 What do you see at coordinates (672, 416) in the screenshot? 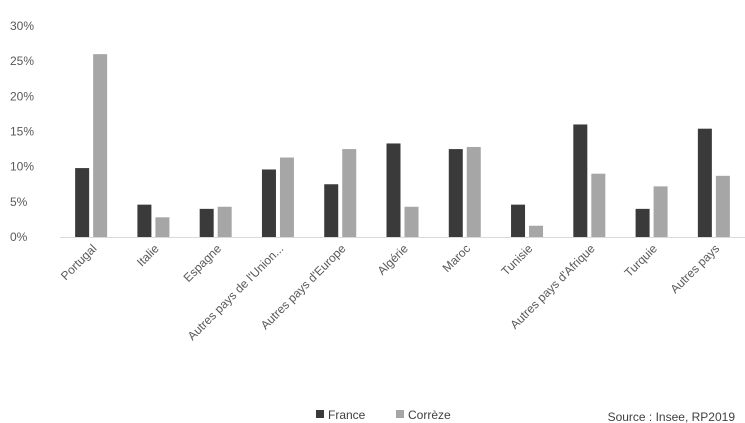
I see `source-note: Source : Insee, RP2019` at bounding box center [672, 416].